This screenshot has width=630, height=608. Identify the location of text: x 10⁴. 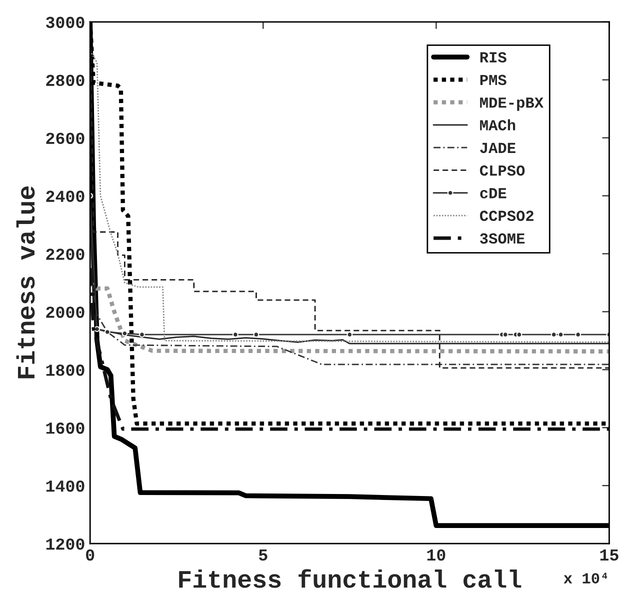
(586, 578).